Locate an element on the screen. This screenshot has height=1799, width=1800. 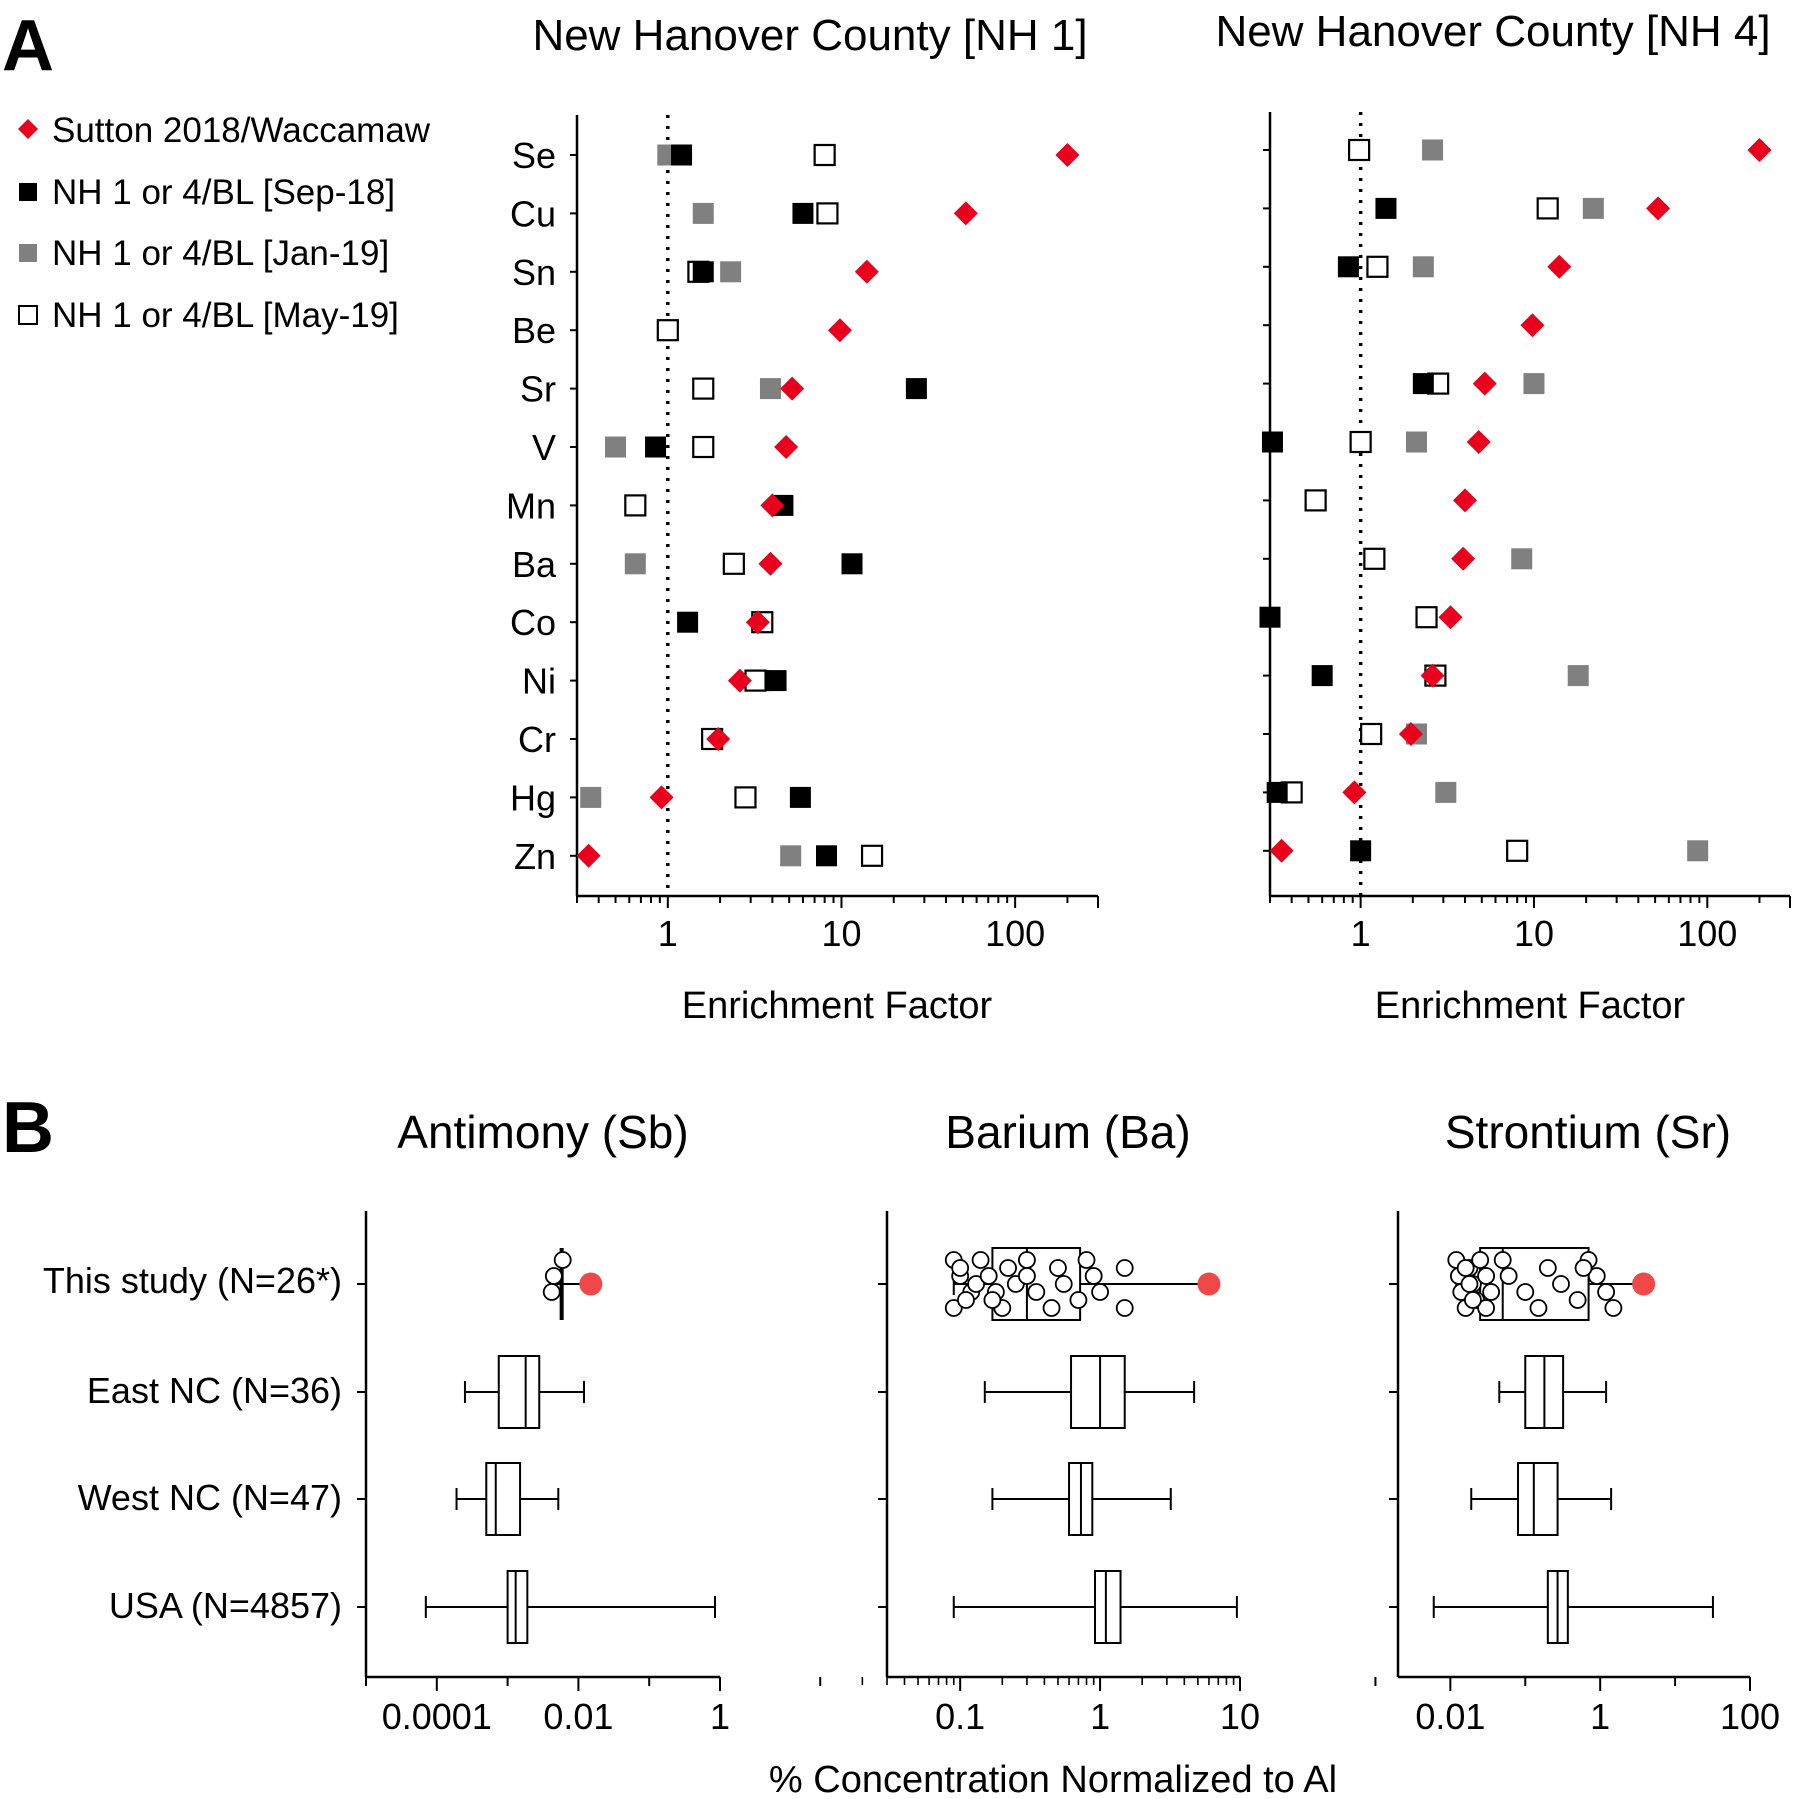
data-point-jan19-ba is located at coordinates (1522, 559).